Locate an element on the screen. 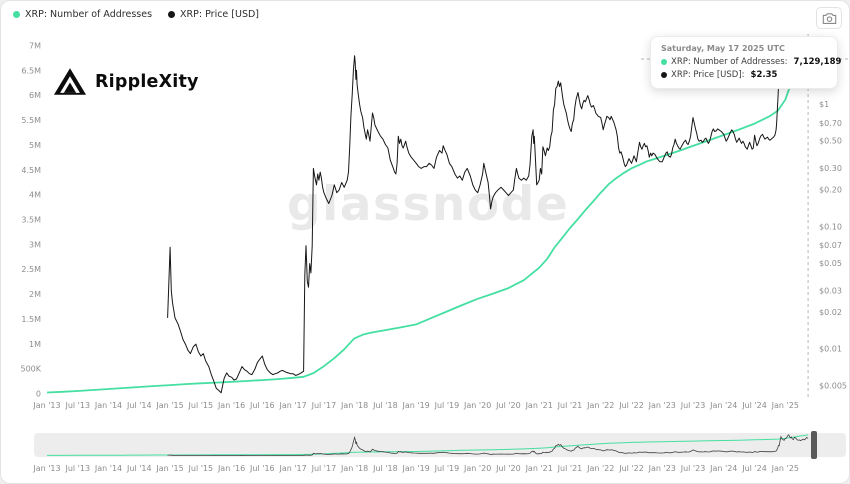 This screenshot has height=484, width=850. x-axis-tick: Jul '20 is located at coordinates (508, 405).